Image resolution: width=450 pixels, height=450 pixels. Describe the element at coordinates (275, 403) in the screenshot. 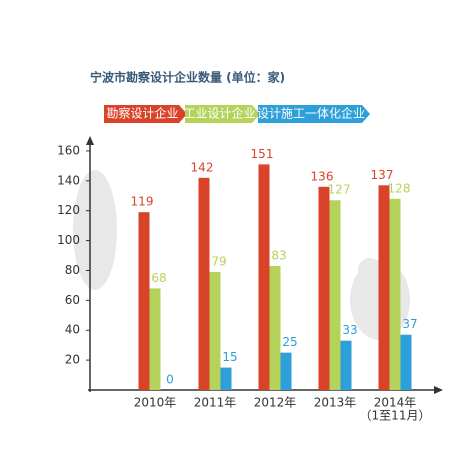

I see `x-tick-label: 2012年` at that location.